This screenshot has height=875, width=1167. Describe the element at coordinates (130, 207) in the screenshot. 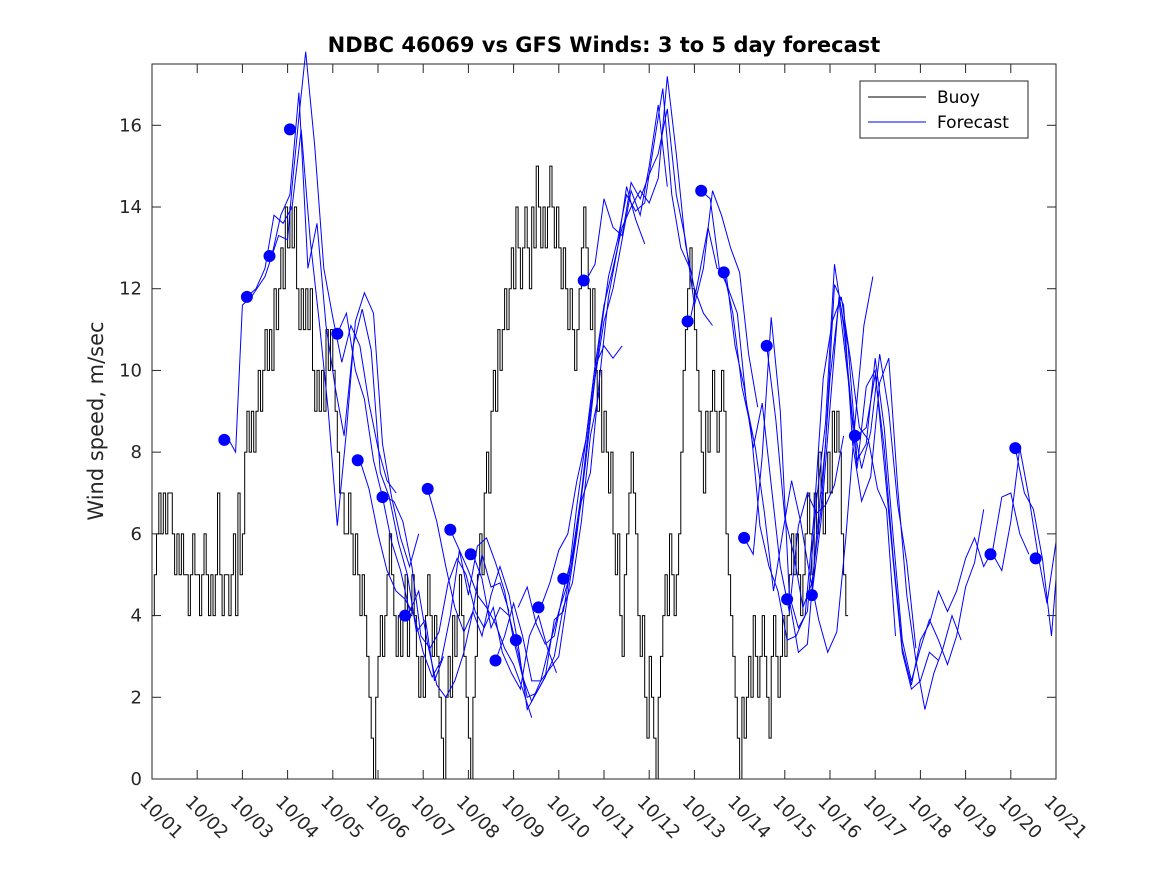

I see `y-tick-label: 14` at that location.